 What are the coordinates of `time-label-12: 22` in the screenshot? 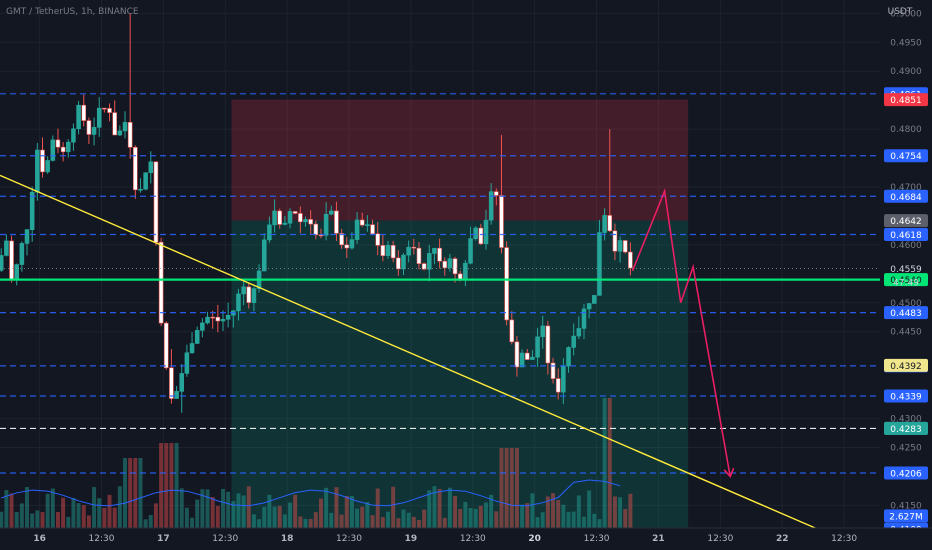 It's located at (782, 539).